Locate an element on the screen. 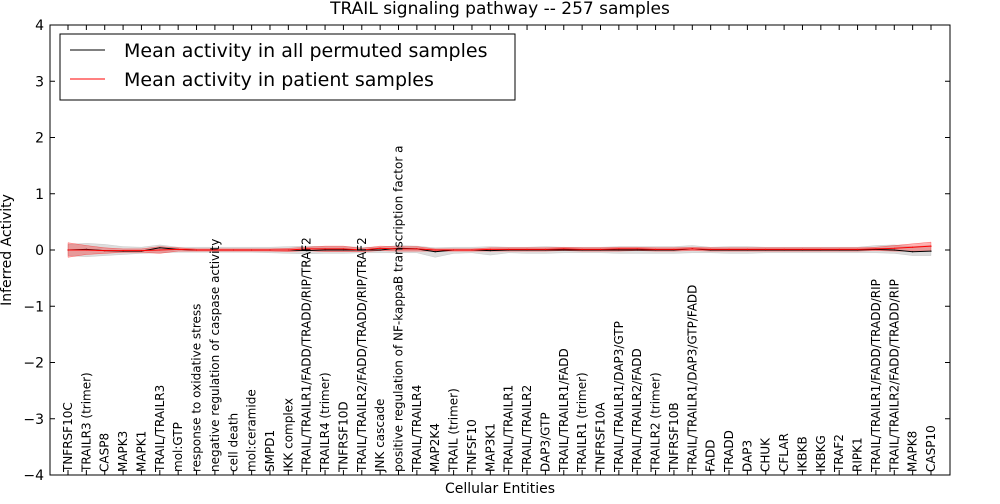 The image size is (1000, 504). category-label: TRAILR2 (trimer) is located at coordinates (656, 422).